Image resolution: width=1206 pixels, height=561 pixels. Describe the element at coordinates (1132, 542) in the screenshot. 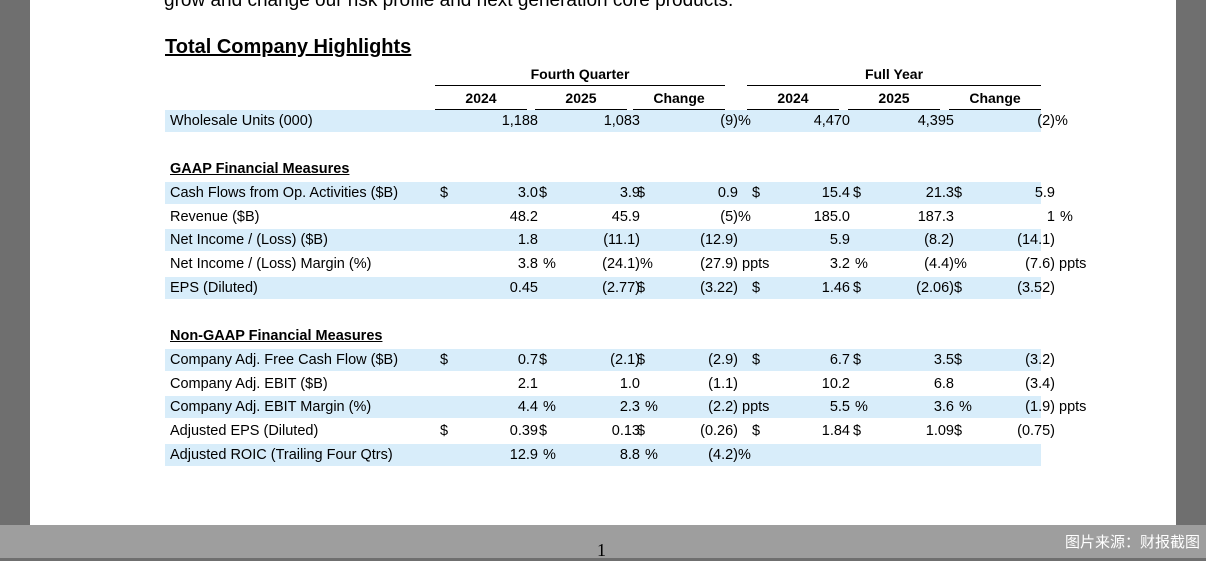

I see `image-source-watermark: 图片来源：财报截图` at that location.